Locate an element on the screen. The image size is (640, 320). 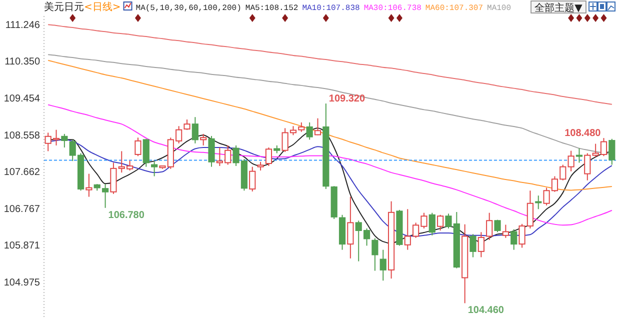
y-tick-label: 110.350 is located at coordinates (22, 62).